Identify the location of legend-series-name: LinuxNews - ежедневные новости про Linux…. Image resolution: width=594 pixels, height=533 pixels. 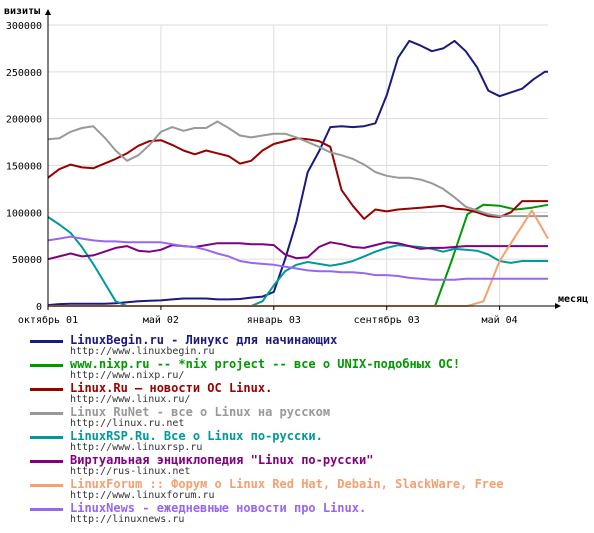
(218, 508).